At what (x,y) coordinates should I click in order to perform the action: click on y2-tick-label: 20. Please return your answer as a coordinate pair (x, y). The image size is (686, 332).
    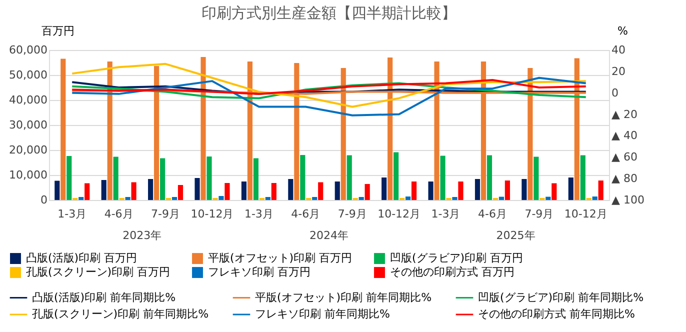
    Looking at the image, I should click on (619, 71).